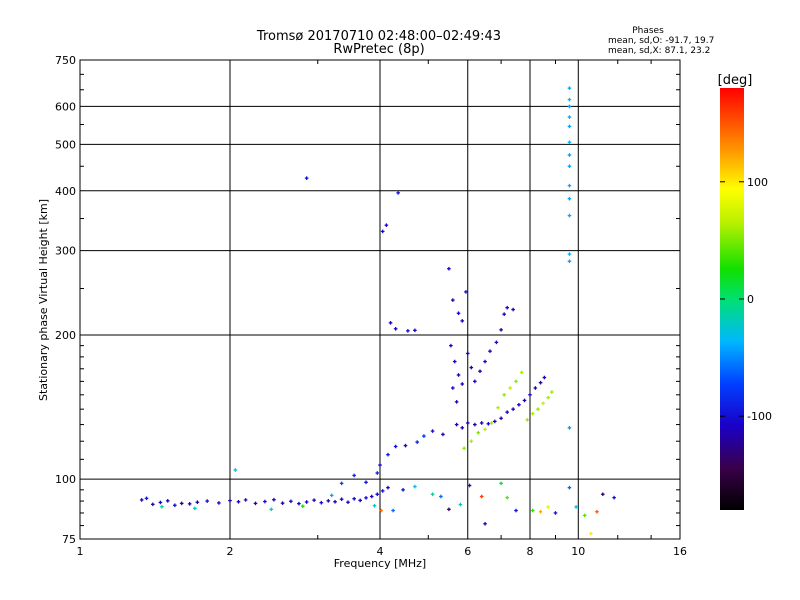 Image resolution: width=800 pixels, height=600 pixels. Describe the element at coordinates (65, 144) in the screenshot. I see `y-tick-label: 500` at that location.